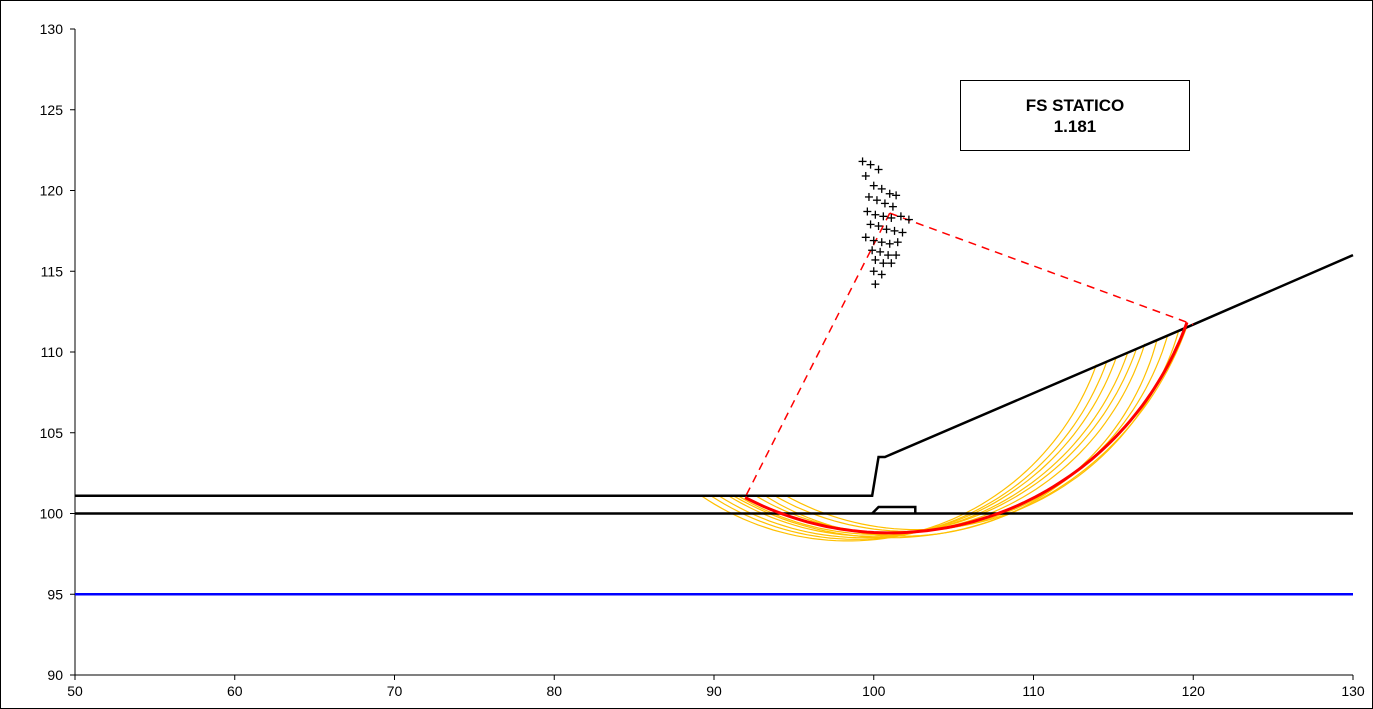 The height and width of the screenshot is (709, 1373). Describe the element at coordinates (885, 223) in the screenshot. I see `centers-group` at that location.